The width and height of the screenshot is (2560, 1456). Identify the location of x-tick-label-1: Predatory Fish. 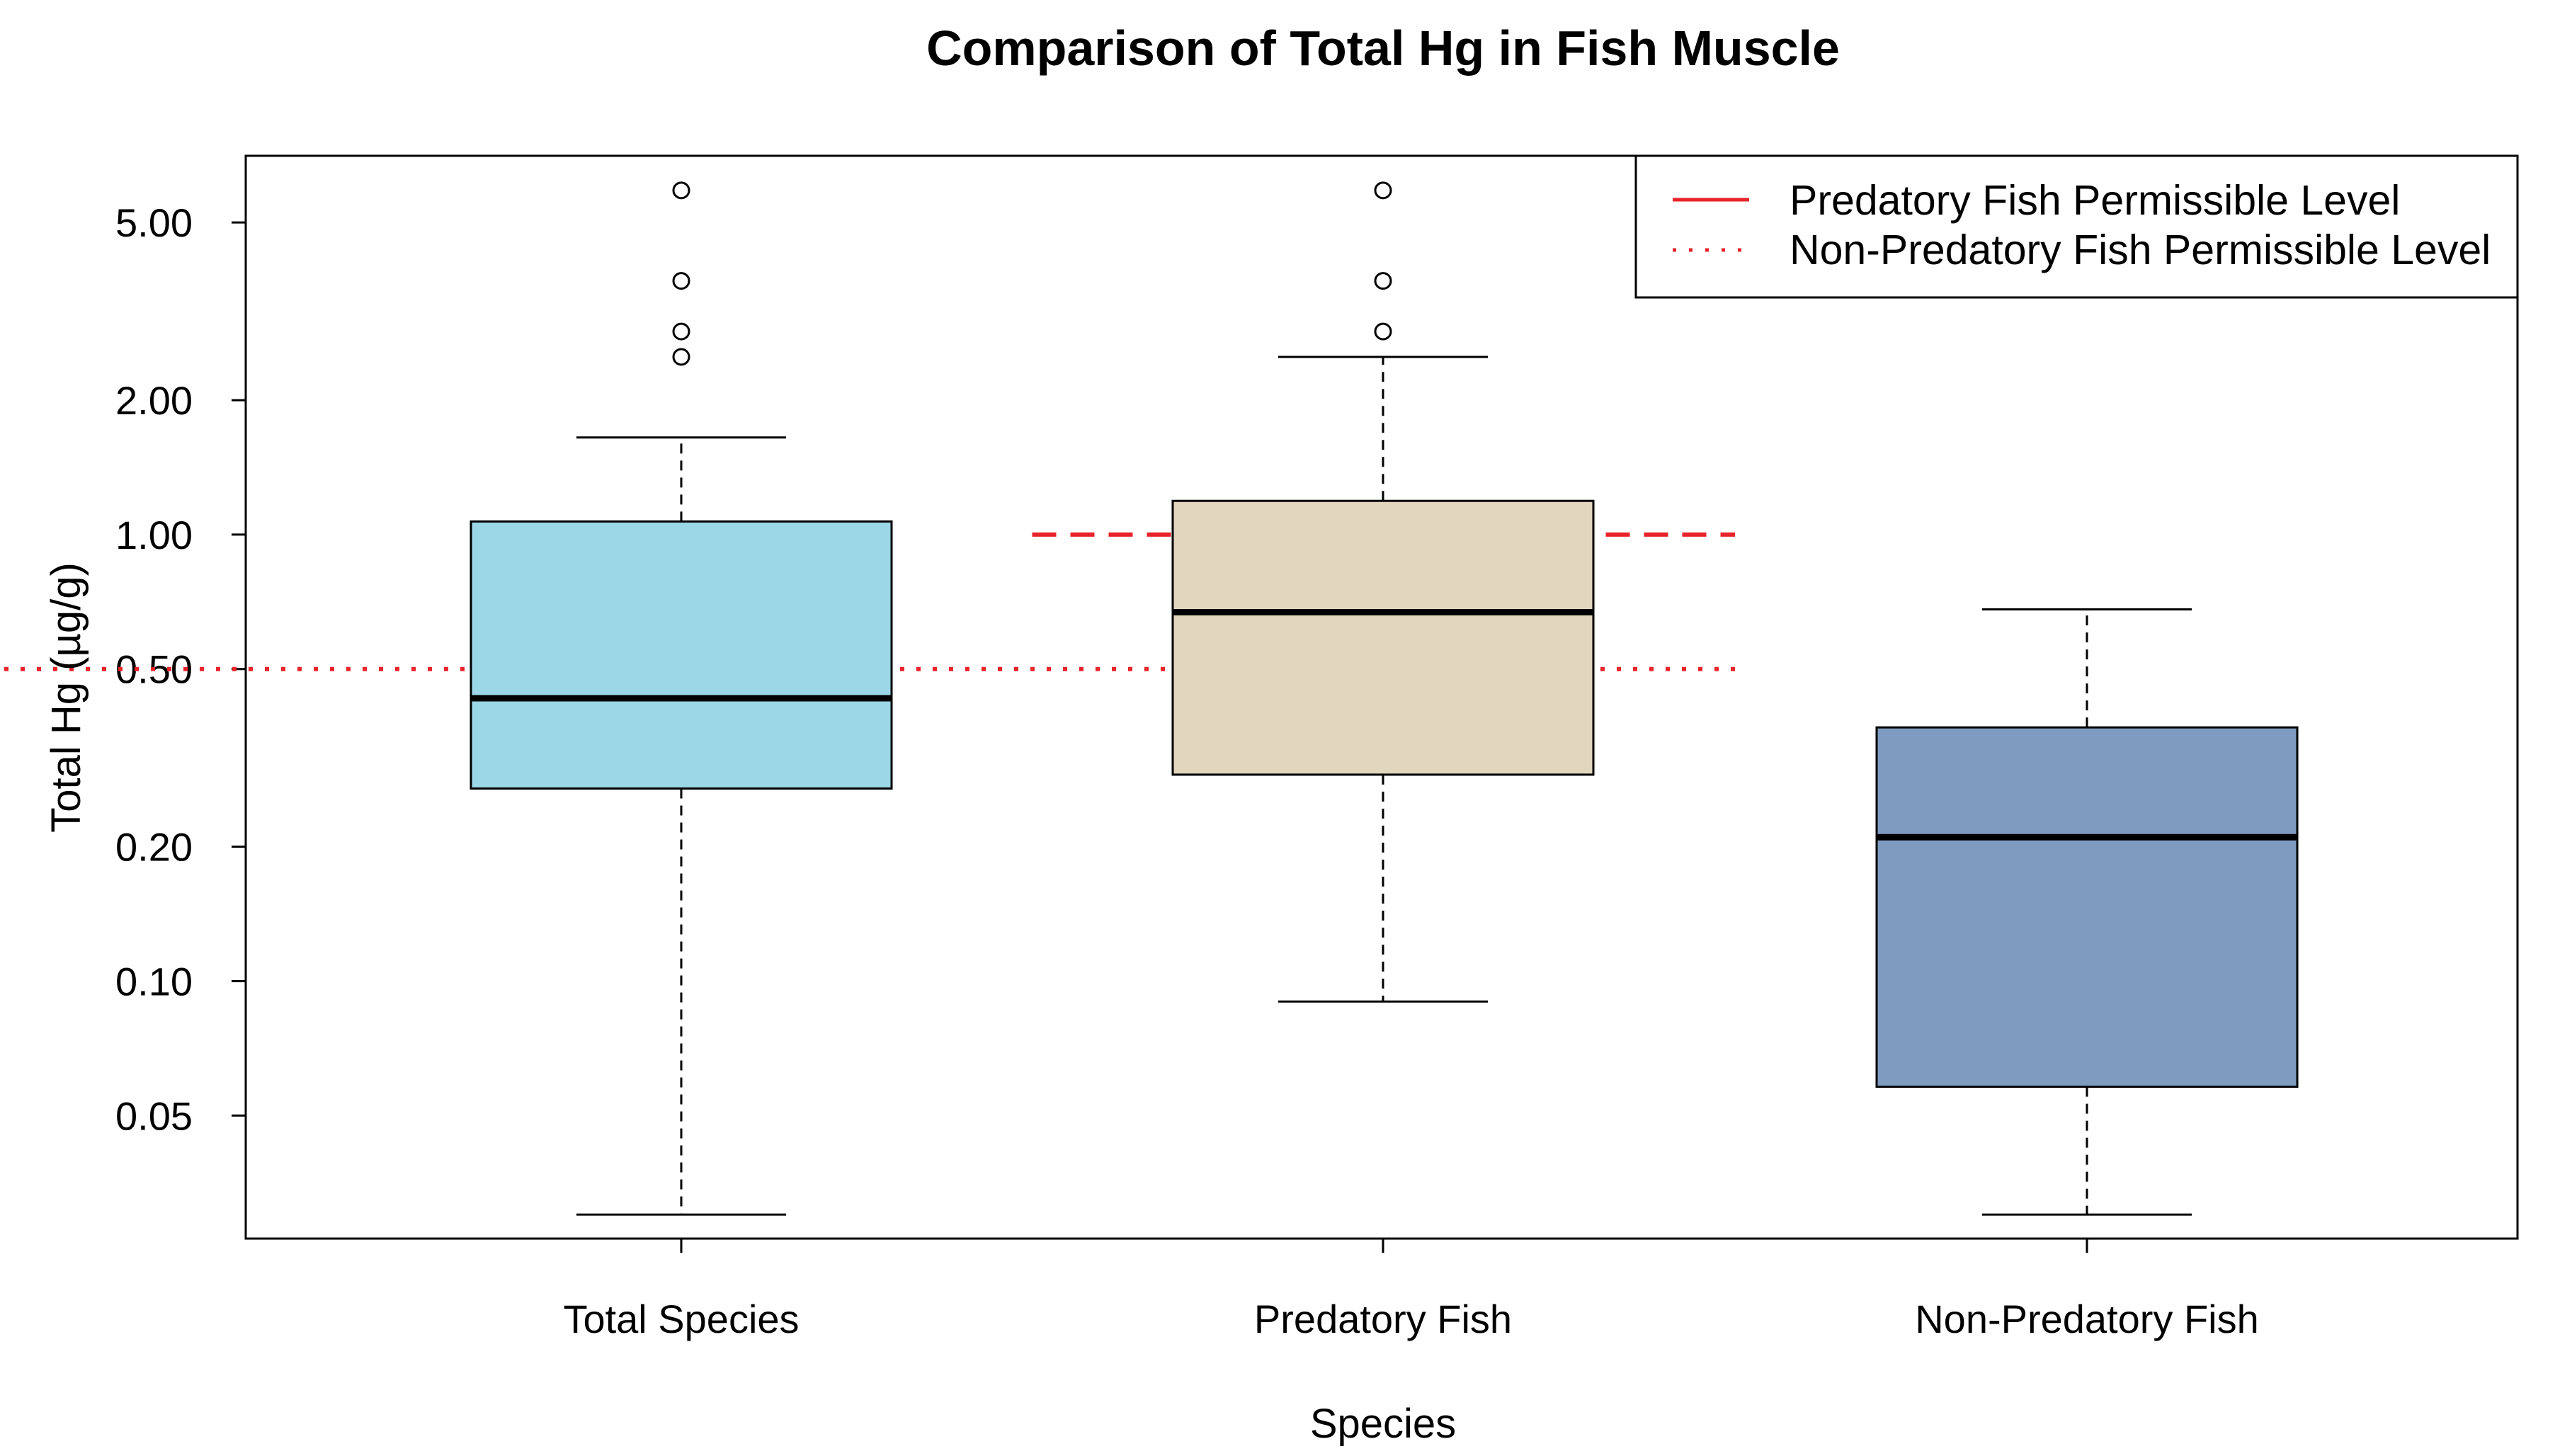
(1383, 1319).